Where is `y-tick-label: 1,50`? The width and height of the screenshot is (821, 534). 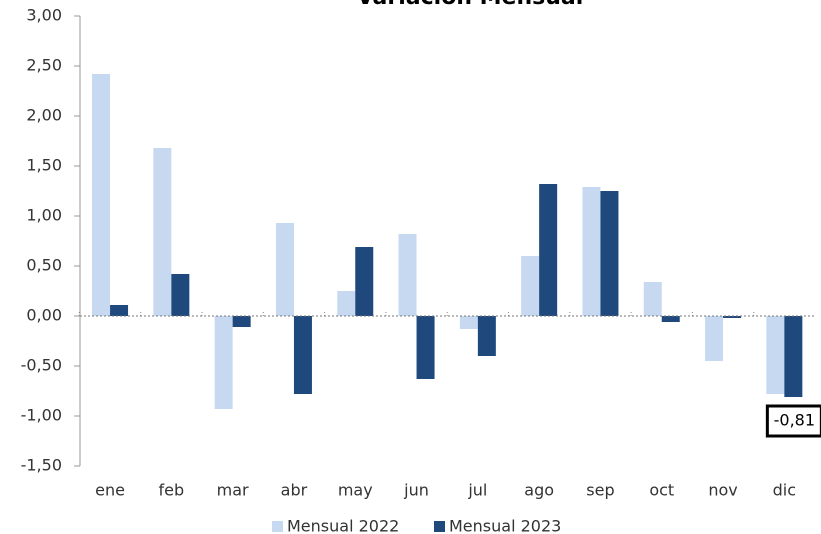 y-tick-label: 1,50 is located at coordinates (44, 165).